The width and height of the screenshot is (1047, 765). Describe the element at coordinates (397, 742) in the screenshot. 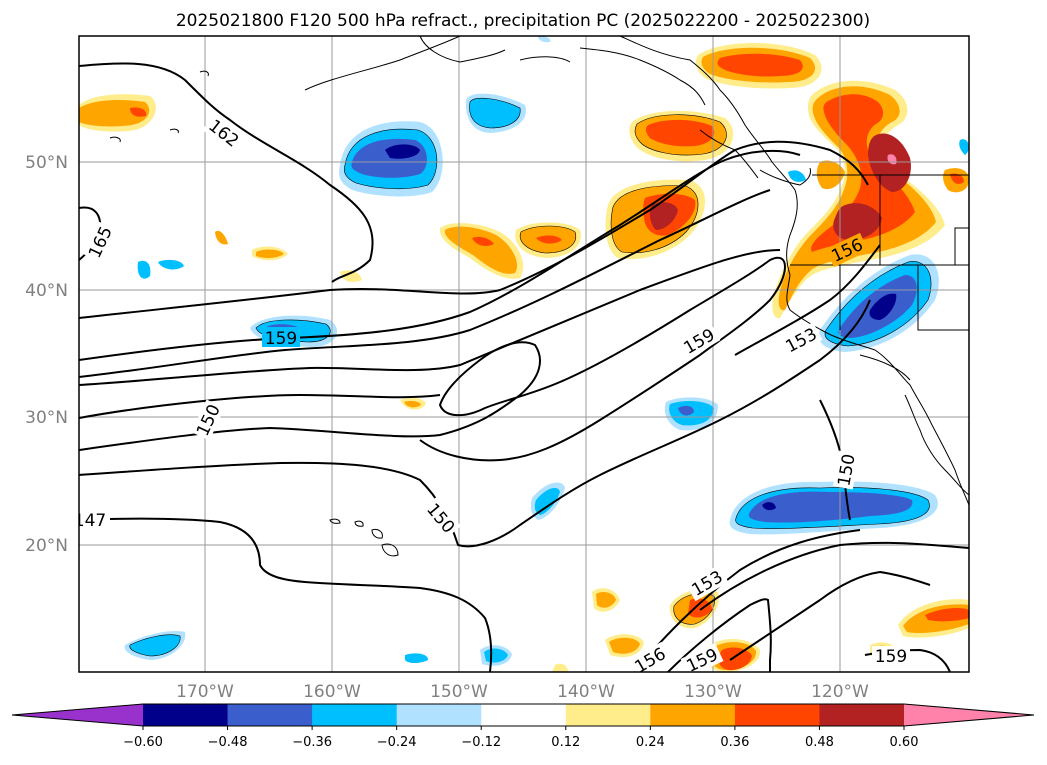

I see `colorbar-tick-label: −0.24` at that location.